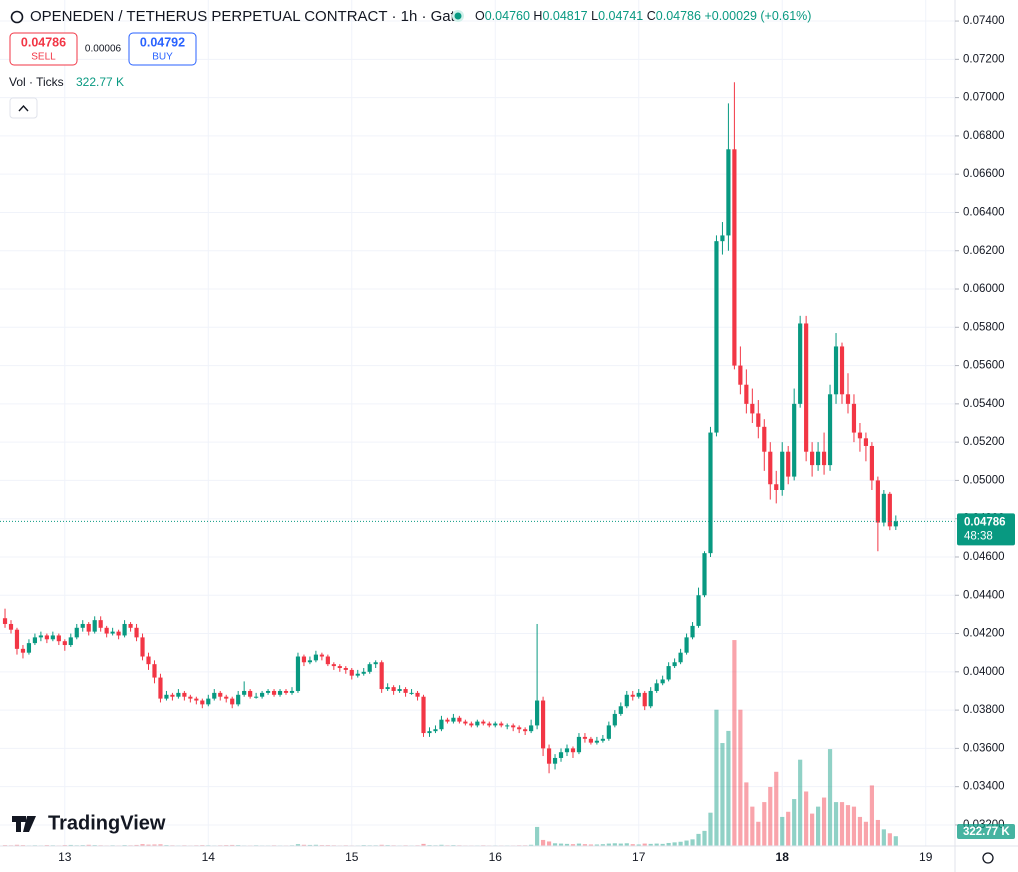 This screenshot has width=1018, height=872. What do you see at coordinates (984, 787) in the screenshot?
I see `y-tick-label: 0.03400` at bounding box center [984, 787].